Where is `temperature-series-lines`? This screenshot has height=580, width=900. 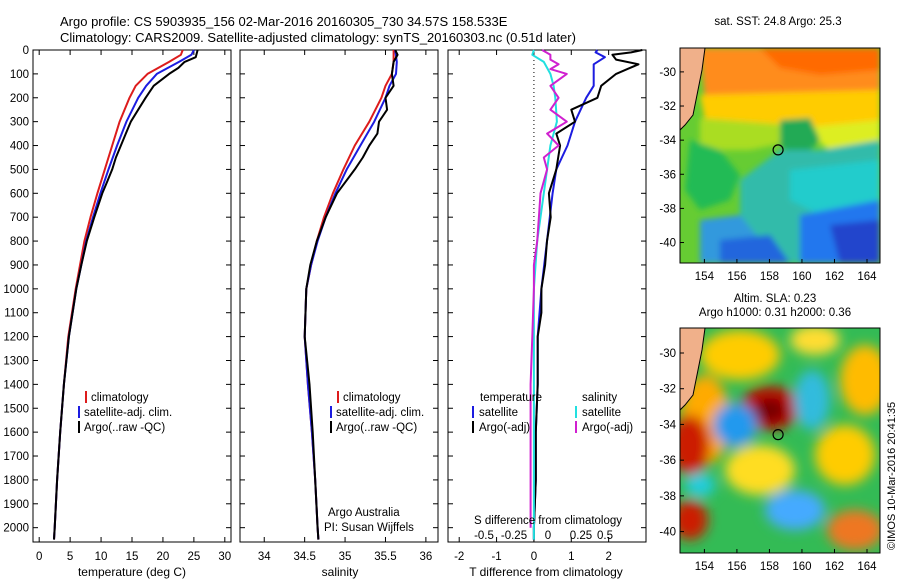 temperature-series-lines is located at coordinates (126, 294).